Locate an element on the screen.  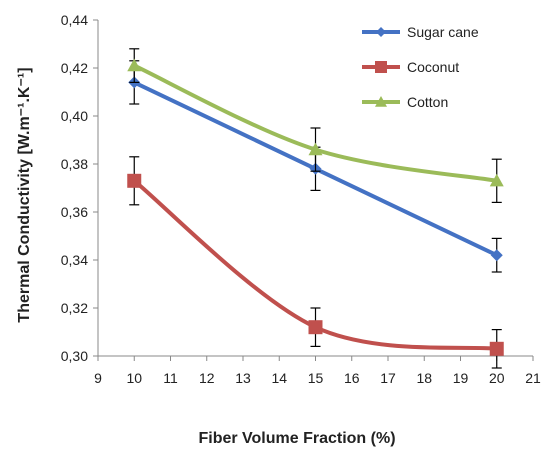
legend-label: Coconut is located at coordinates (433, 67).